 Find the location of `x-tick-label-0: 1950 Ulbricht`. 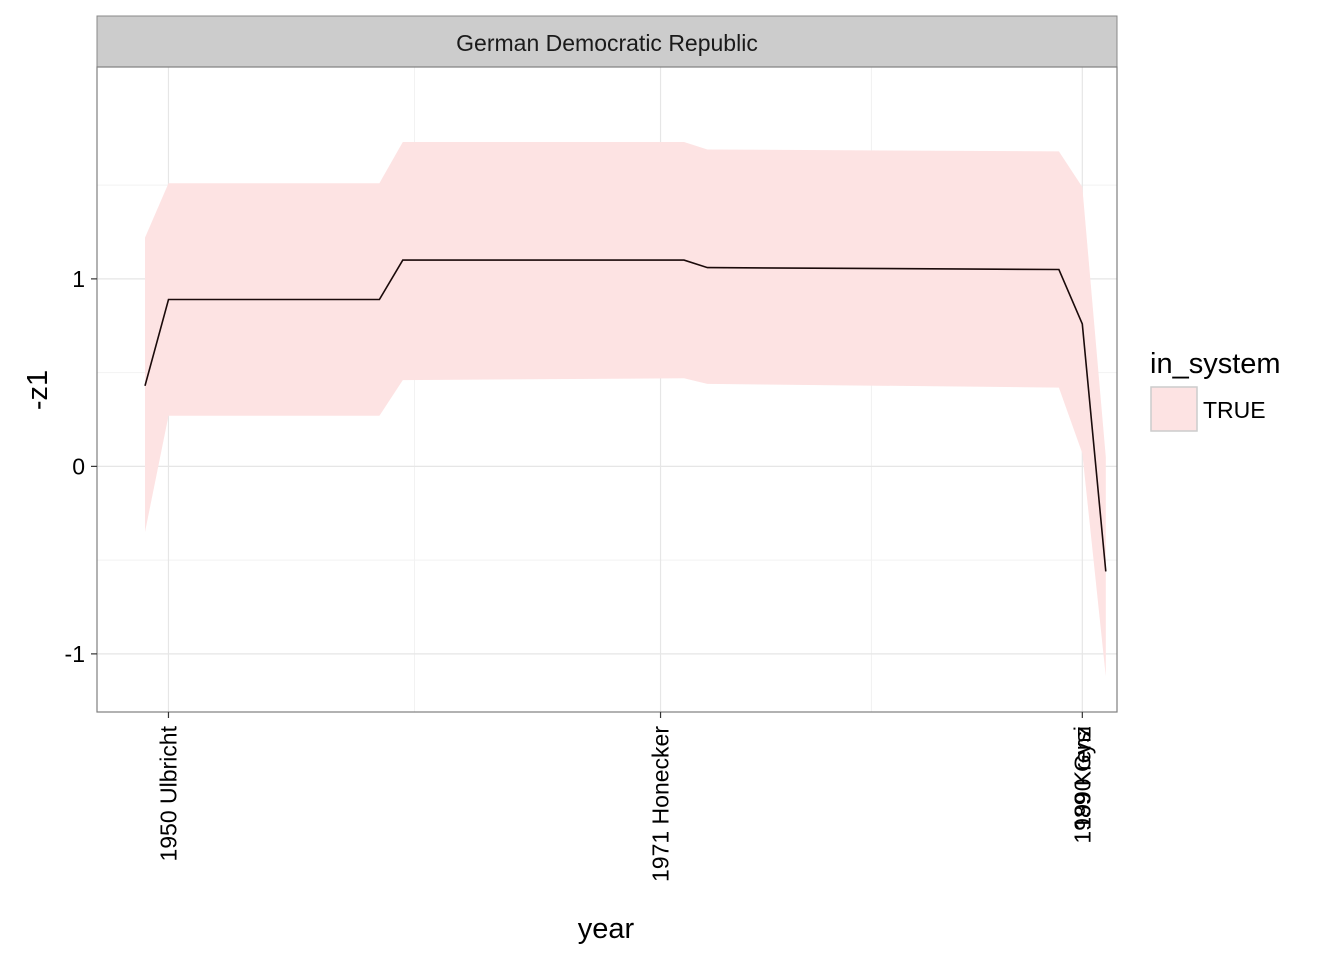

x-tick-label-0: 1950 Ulbricht is located at coordinates (169, 793).